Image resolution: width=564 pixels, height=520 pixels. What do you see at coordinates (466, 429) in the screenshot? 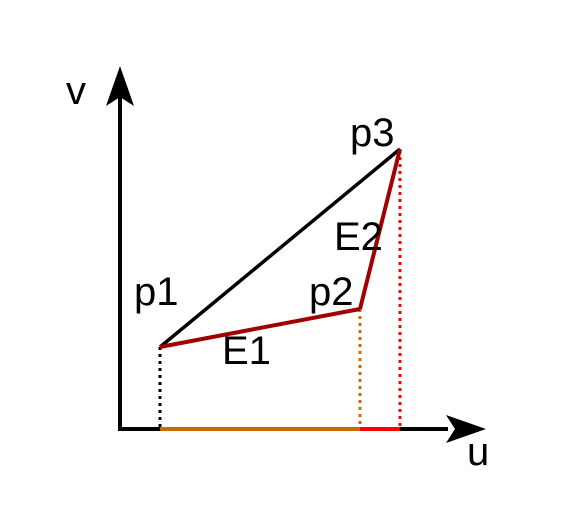
I see `u-axis-arrowhead` at bounding box center [466, 429].